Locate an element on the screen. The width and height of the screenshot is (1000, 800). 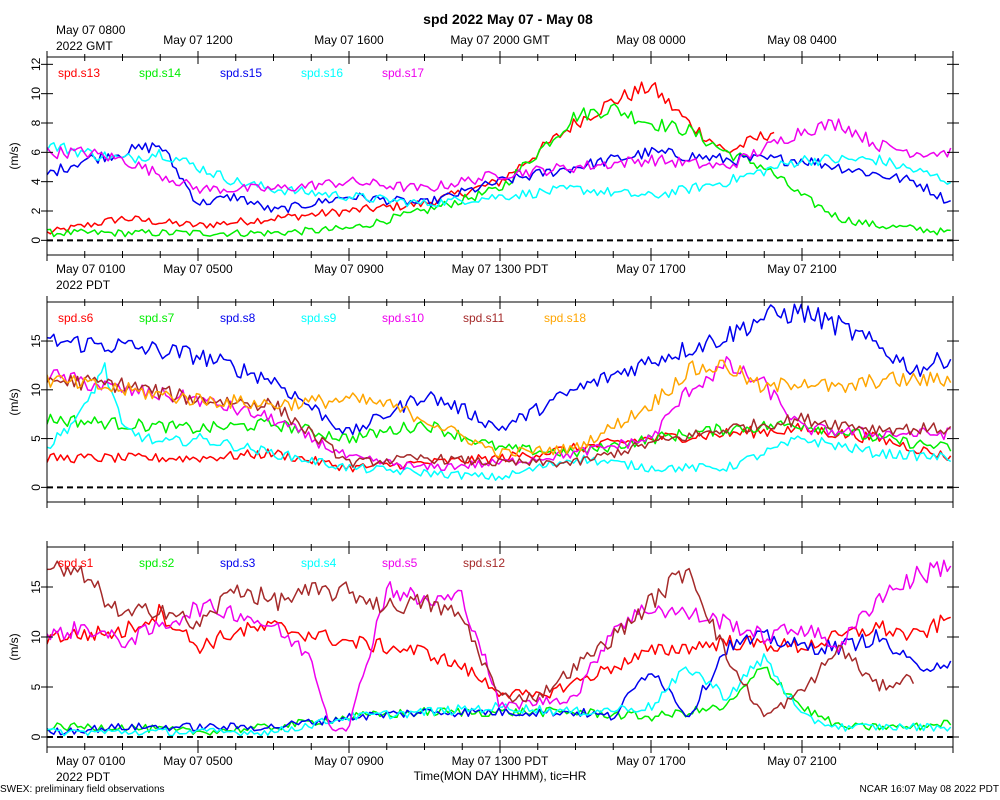
series-line-spd-s9 is located at coordinates (499, 421).